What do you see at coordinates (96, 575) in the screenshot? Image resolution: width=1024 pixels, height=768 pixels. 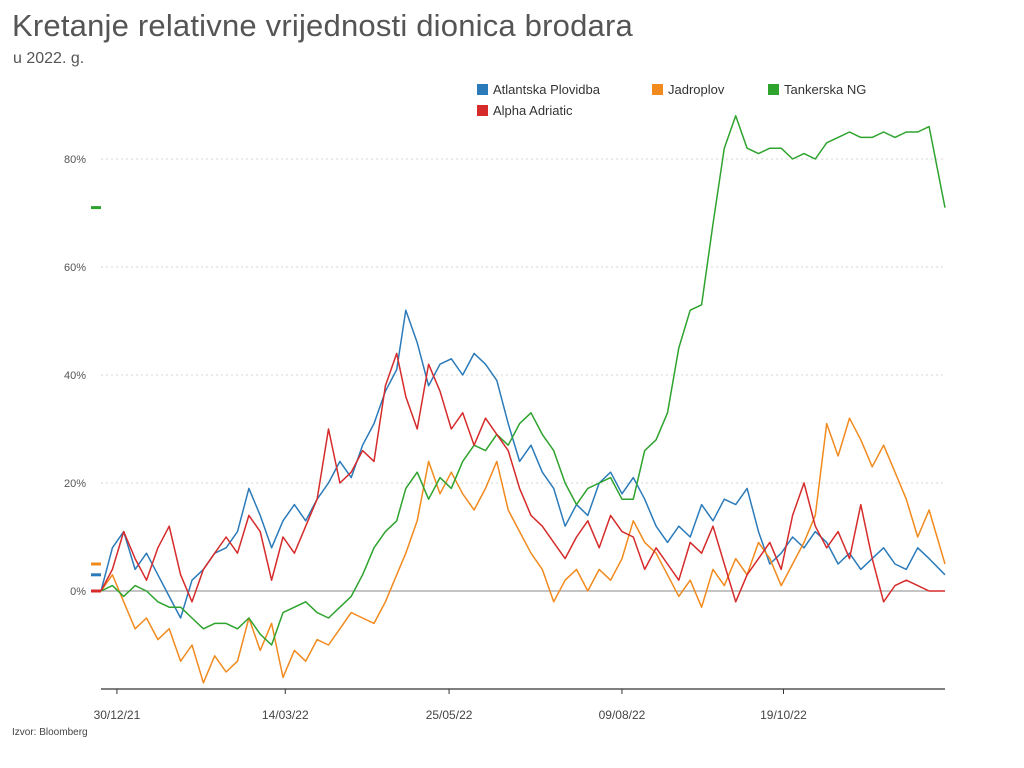 I see `end-marker-atlantska-plovidba` at bounding box center [96, 575].